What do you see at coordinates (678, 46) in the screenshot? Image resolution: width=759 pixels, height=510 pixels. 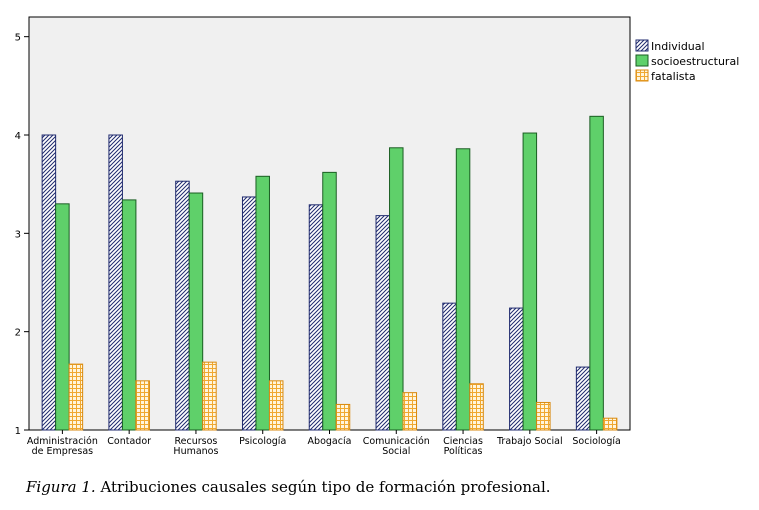 I see `legend-label-individual: Individual` at bounding box center [678, 46].